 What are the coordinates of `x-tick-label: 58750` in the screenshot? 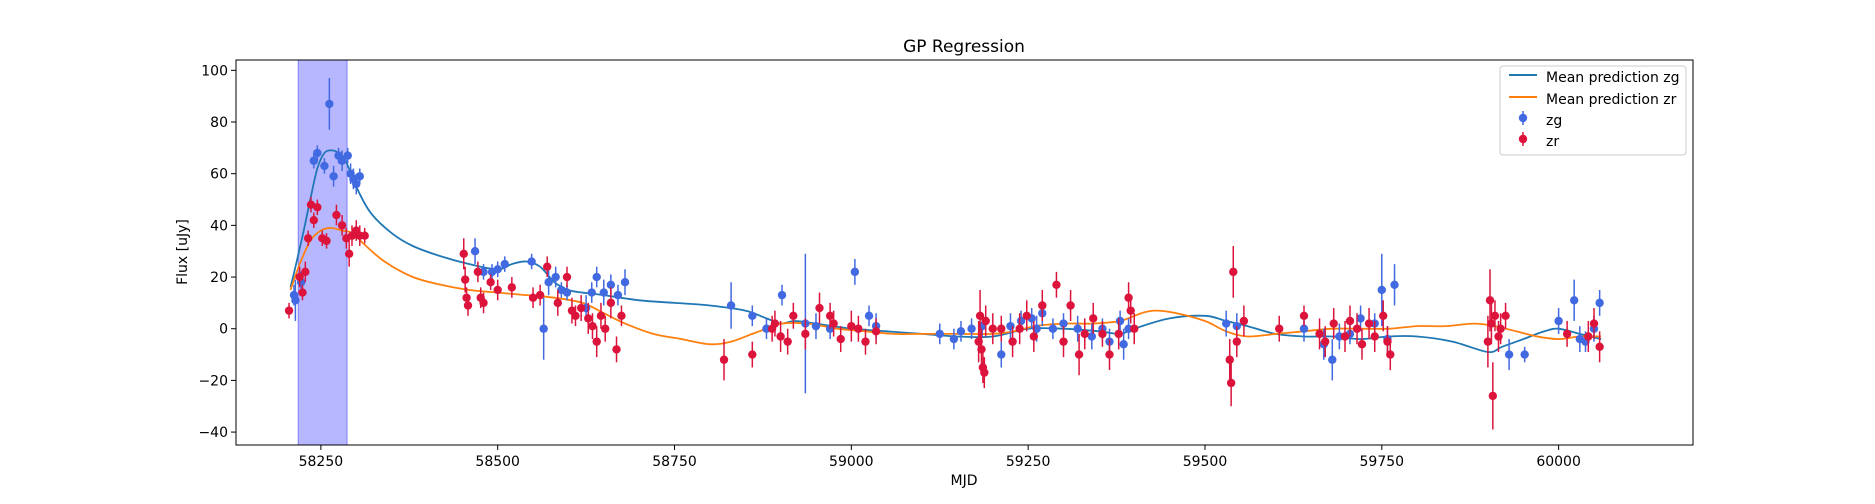 It's located at (674, 462).